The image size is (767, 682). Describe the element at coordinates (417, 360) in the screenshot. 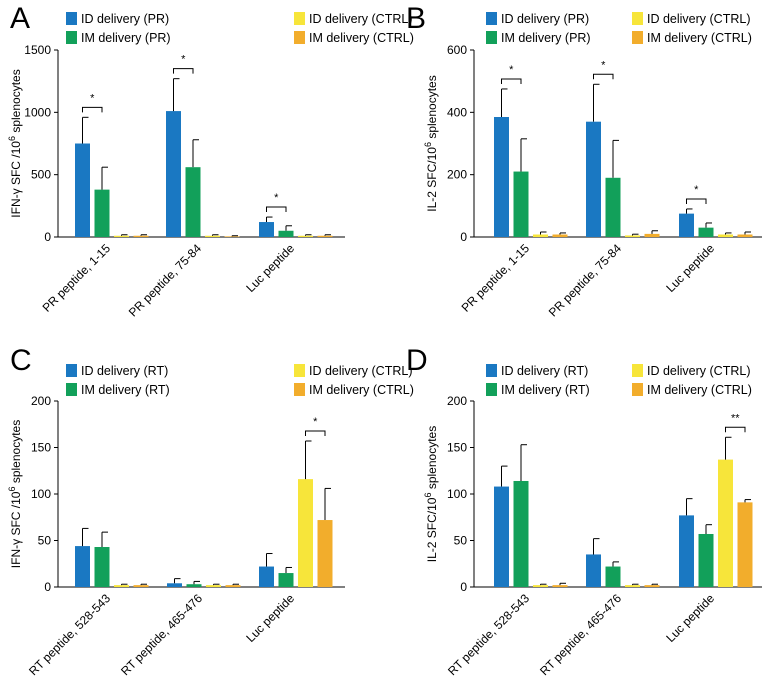

I see `panel-letter: D` at that location.